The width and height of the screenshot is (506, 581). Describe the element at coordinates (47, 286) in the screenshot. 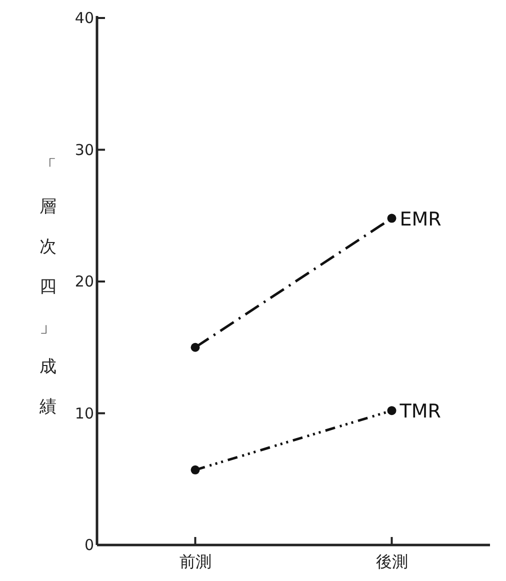

I see `y-axis-title: 「層次四」成績` at that location.